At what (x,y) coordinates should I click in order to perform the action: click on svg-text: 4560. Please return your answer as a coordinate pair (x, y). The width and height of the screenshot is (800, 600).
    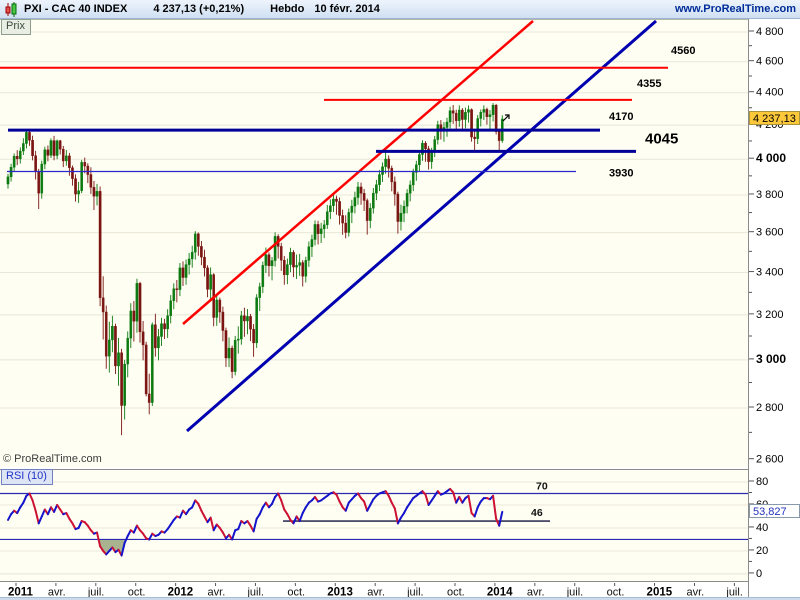
    Looking at the image, I should click on (683, 51).